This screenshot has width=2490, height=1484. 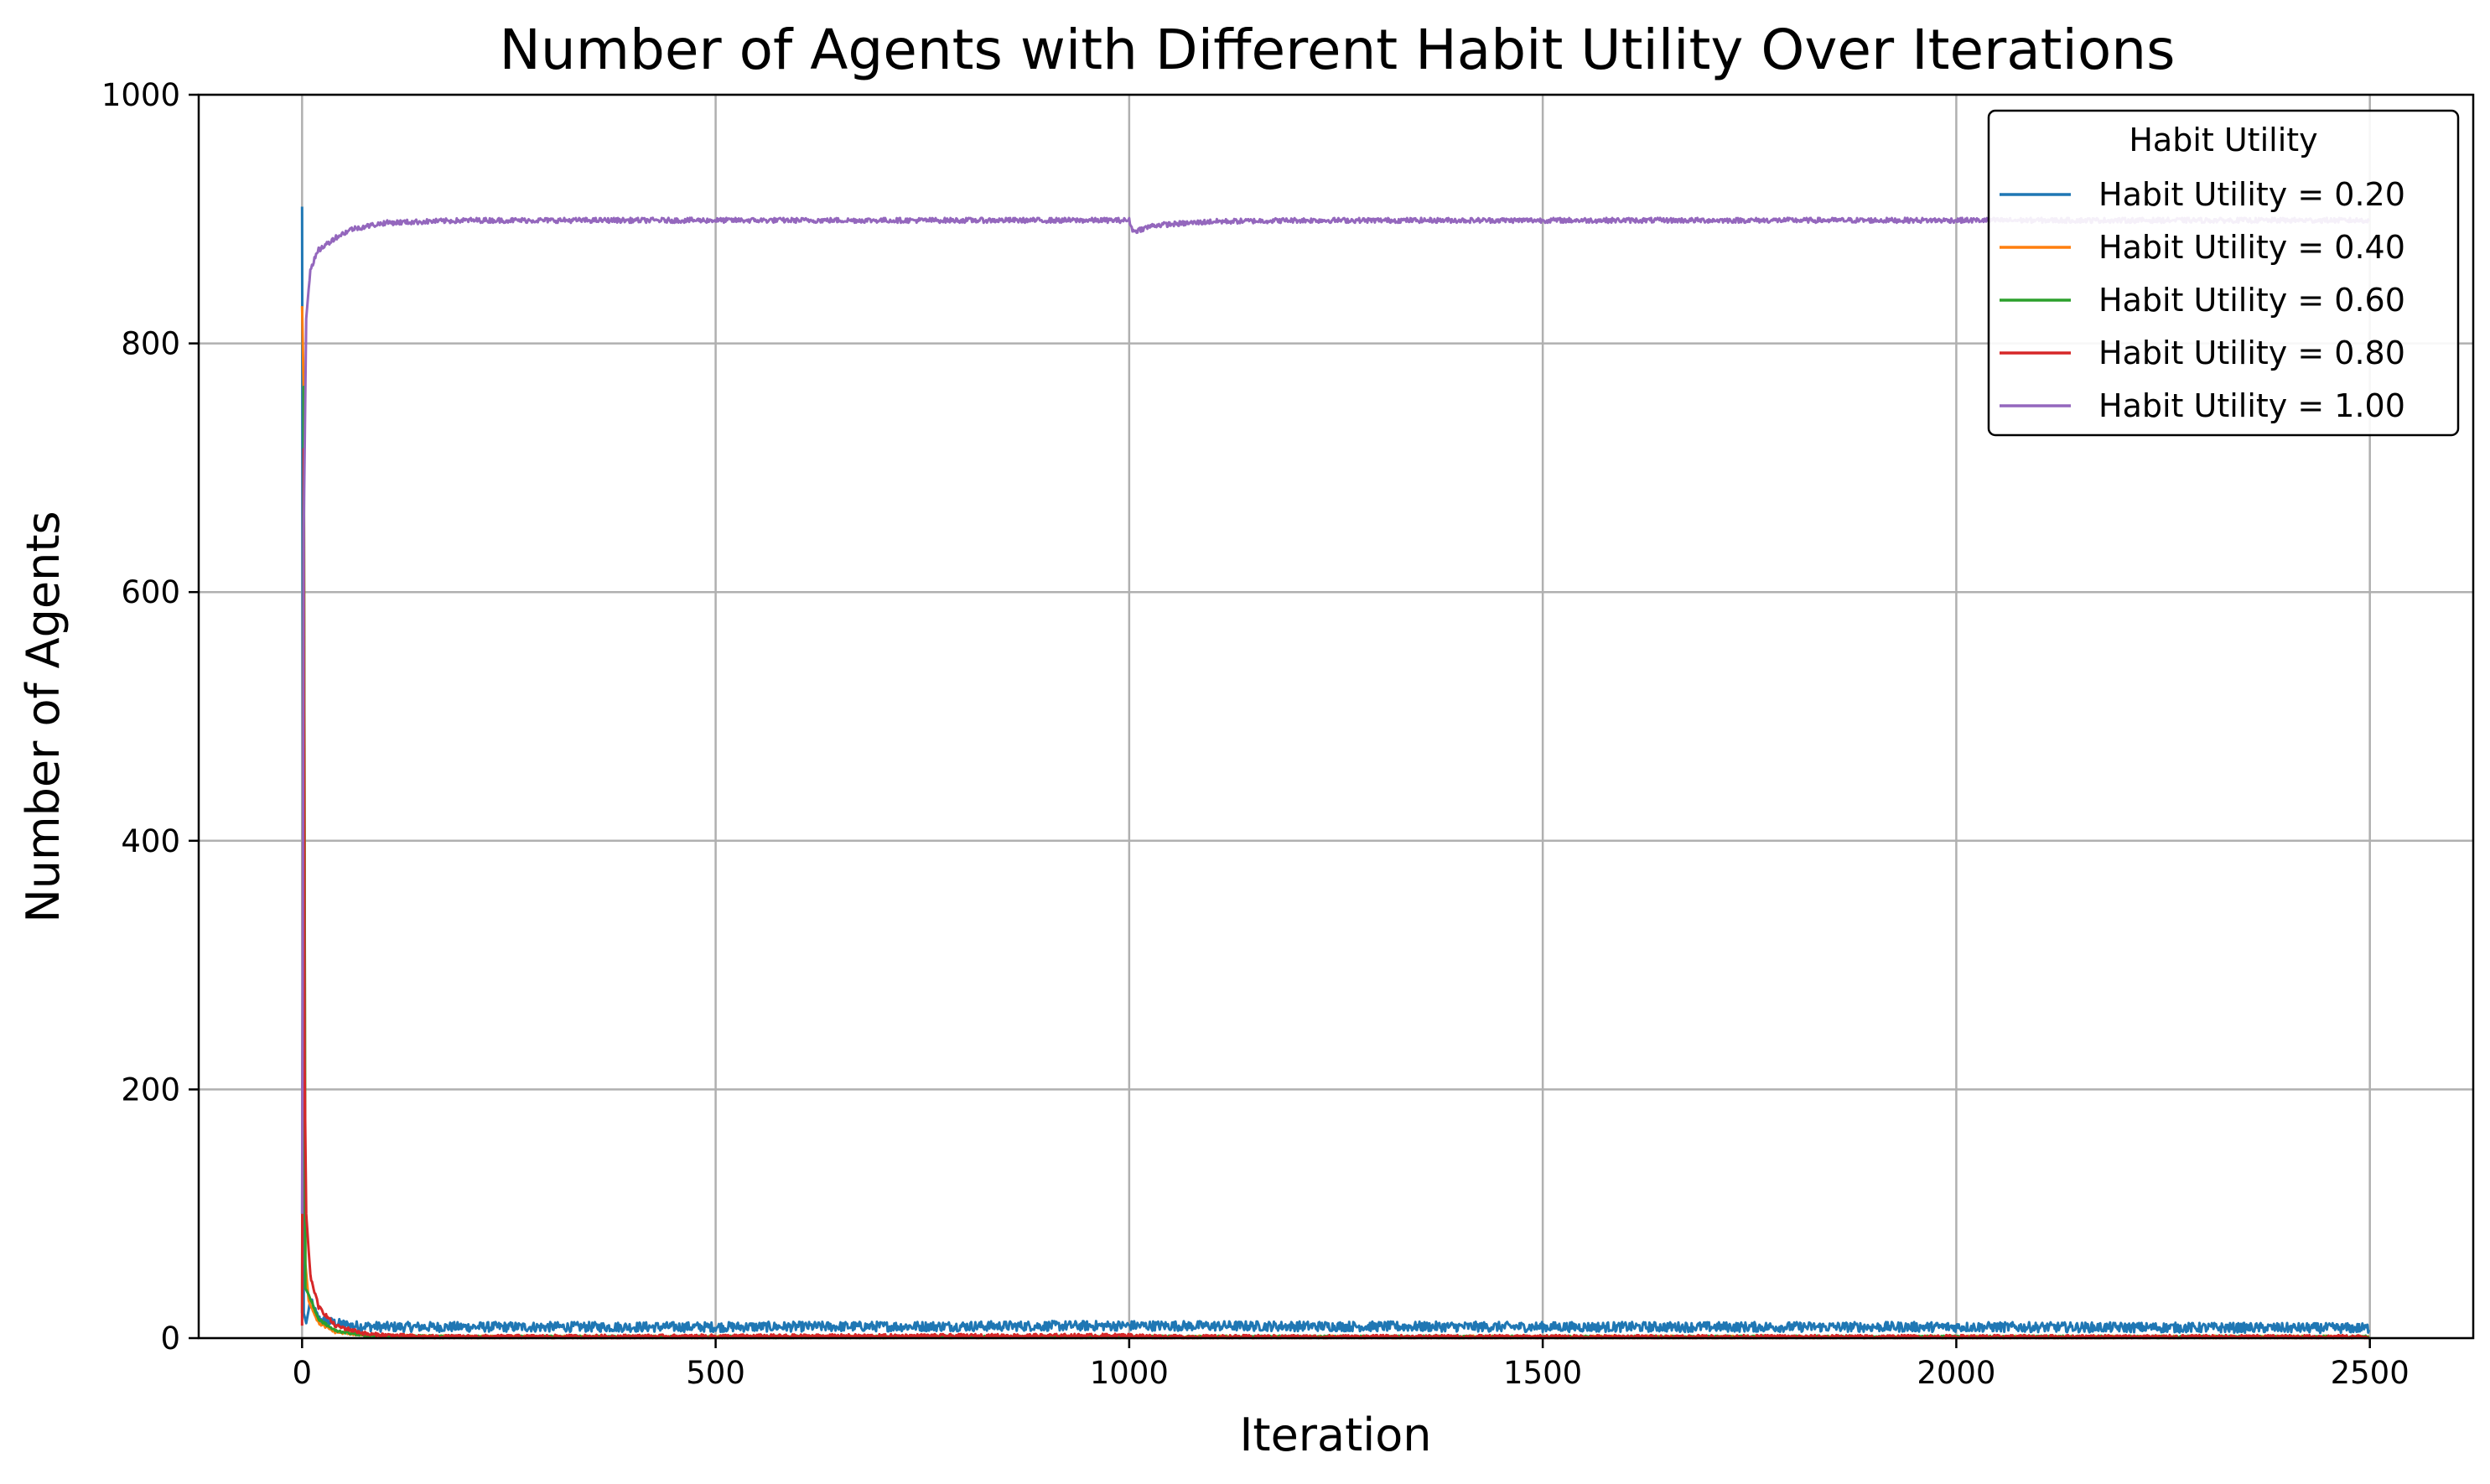 What do you see at coordinates (1335, 1435) in the screenshot?
I see `x-axis-label: Iteration` at bounding box center [1335, 1435].